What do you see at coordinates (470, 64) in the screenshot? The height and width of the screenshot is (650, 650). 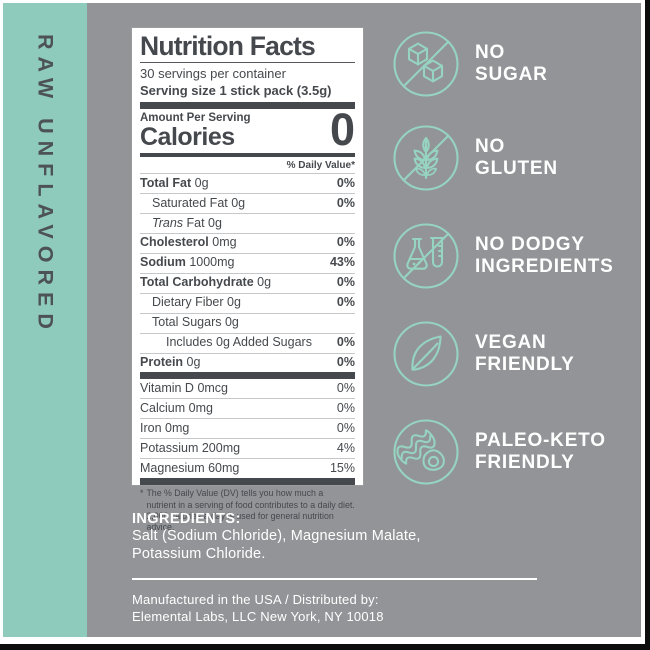 I see `claim-item: NO SUGAR` at bounding box center [470, 64].